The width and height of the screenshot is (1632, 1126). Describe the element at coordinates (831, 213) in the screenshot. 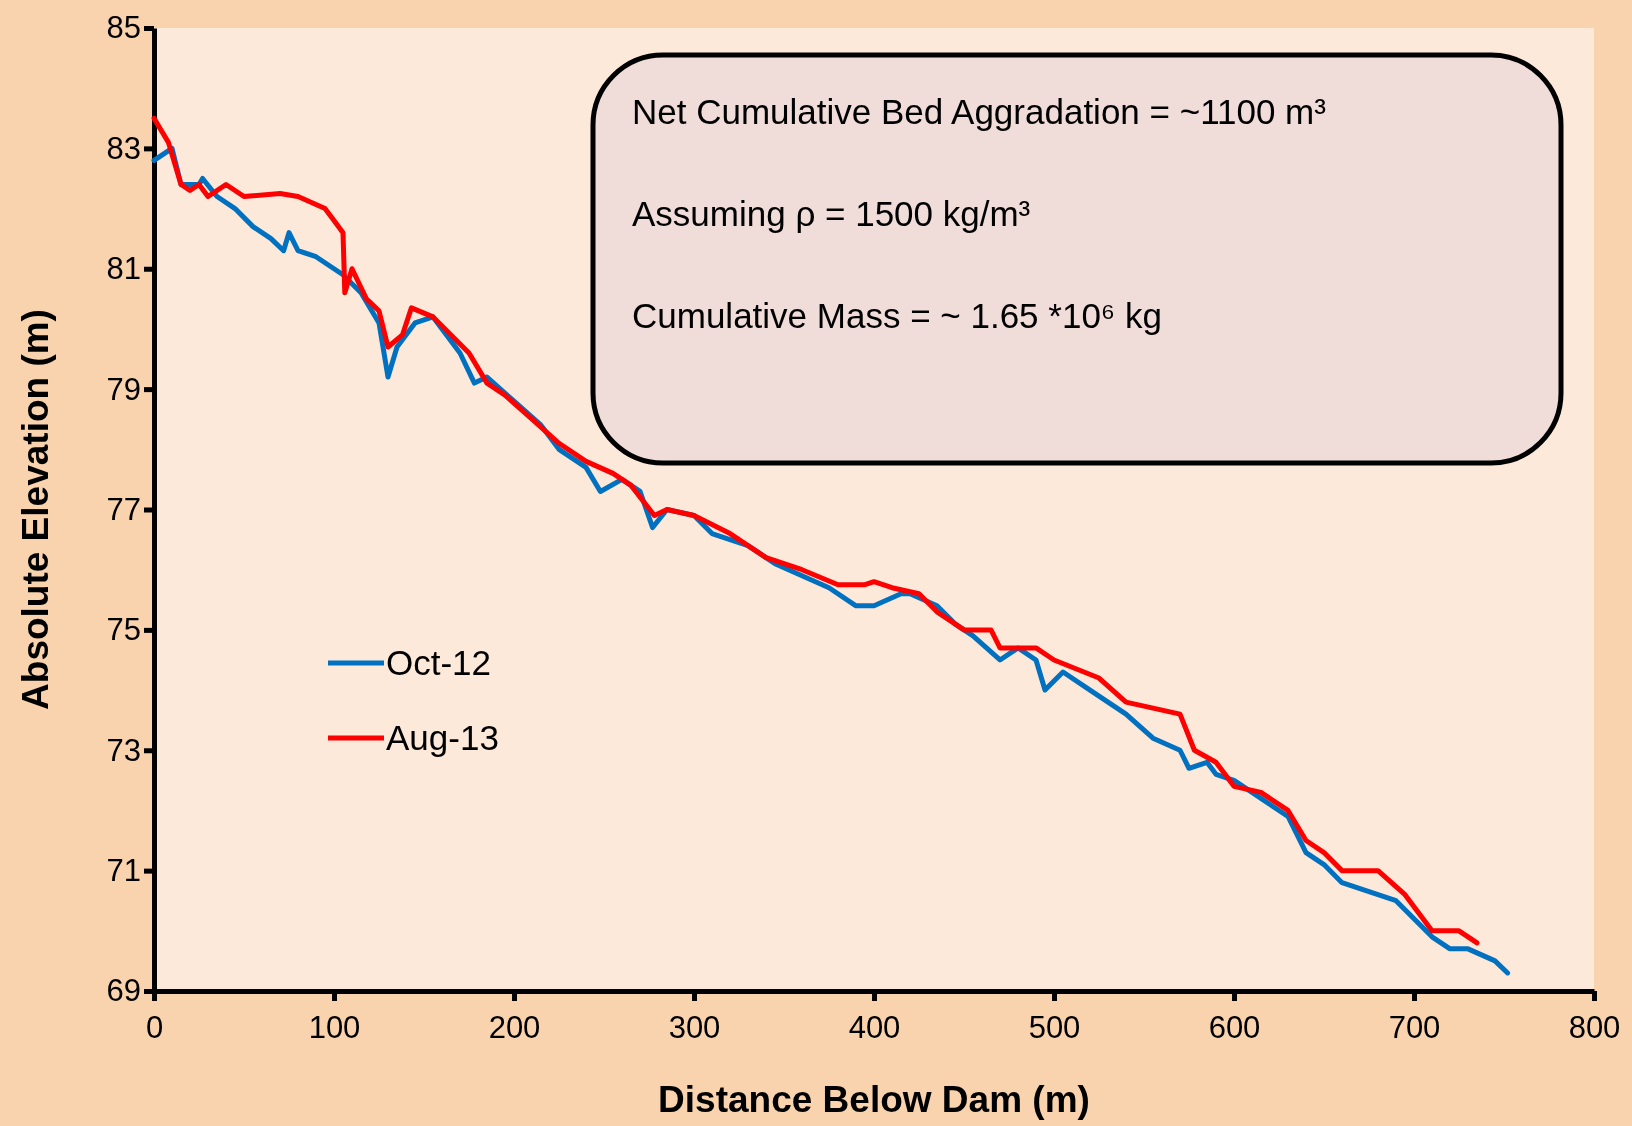

I see `annotation: Assuming ρ = 1500 kg/m³` at that location.